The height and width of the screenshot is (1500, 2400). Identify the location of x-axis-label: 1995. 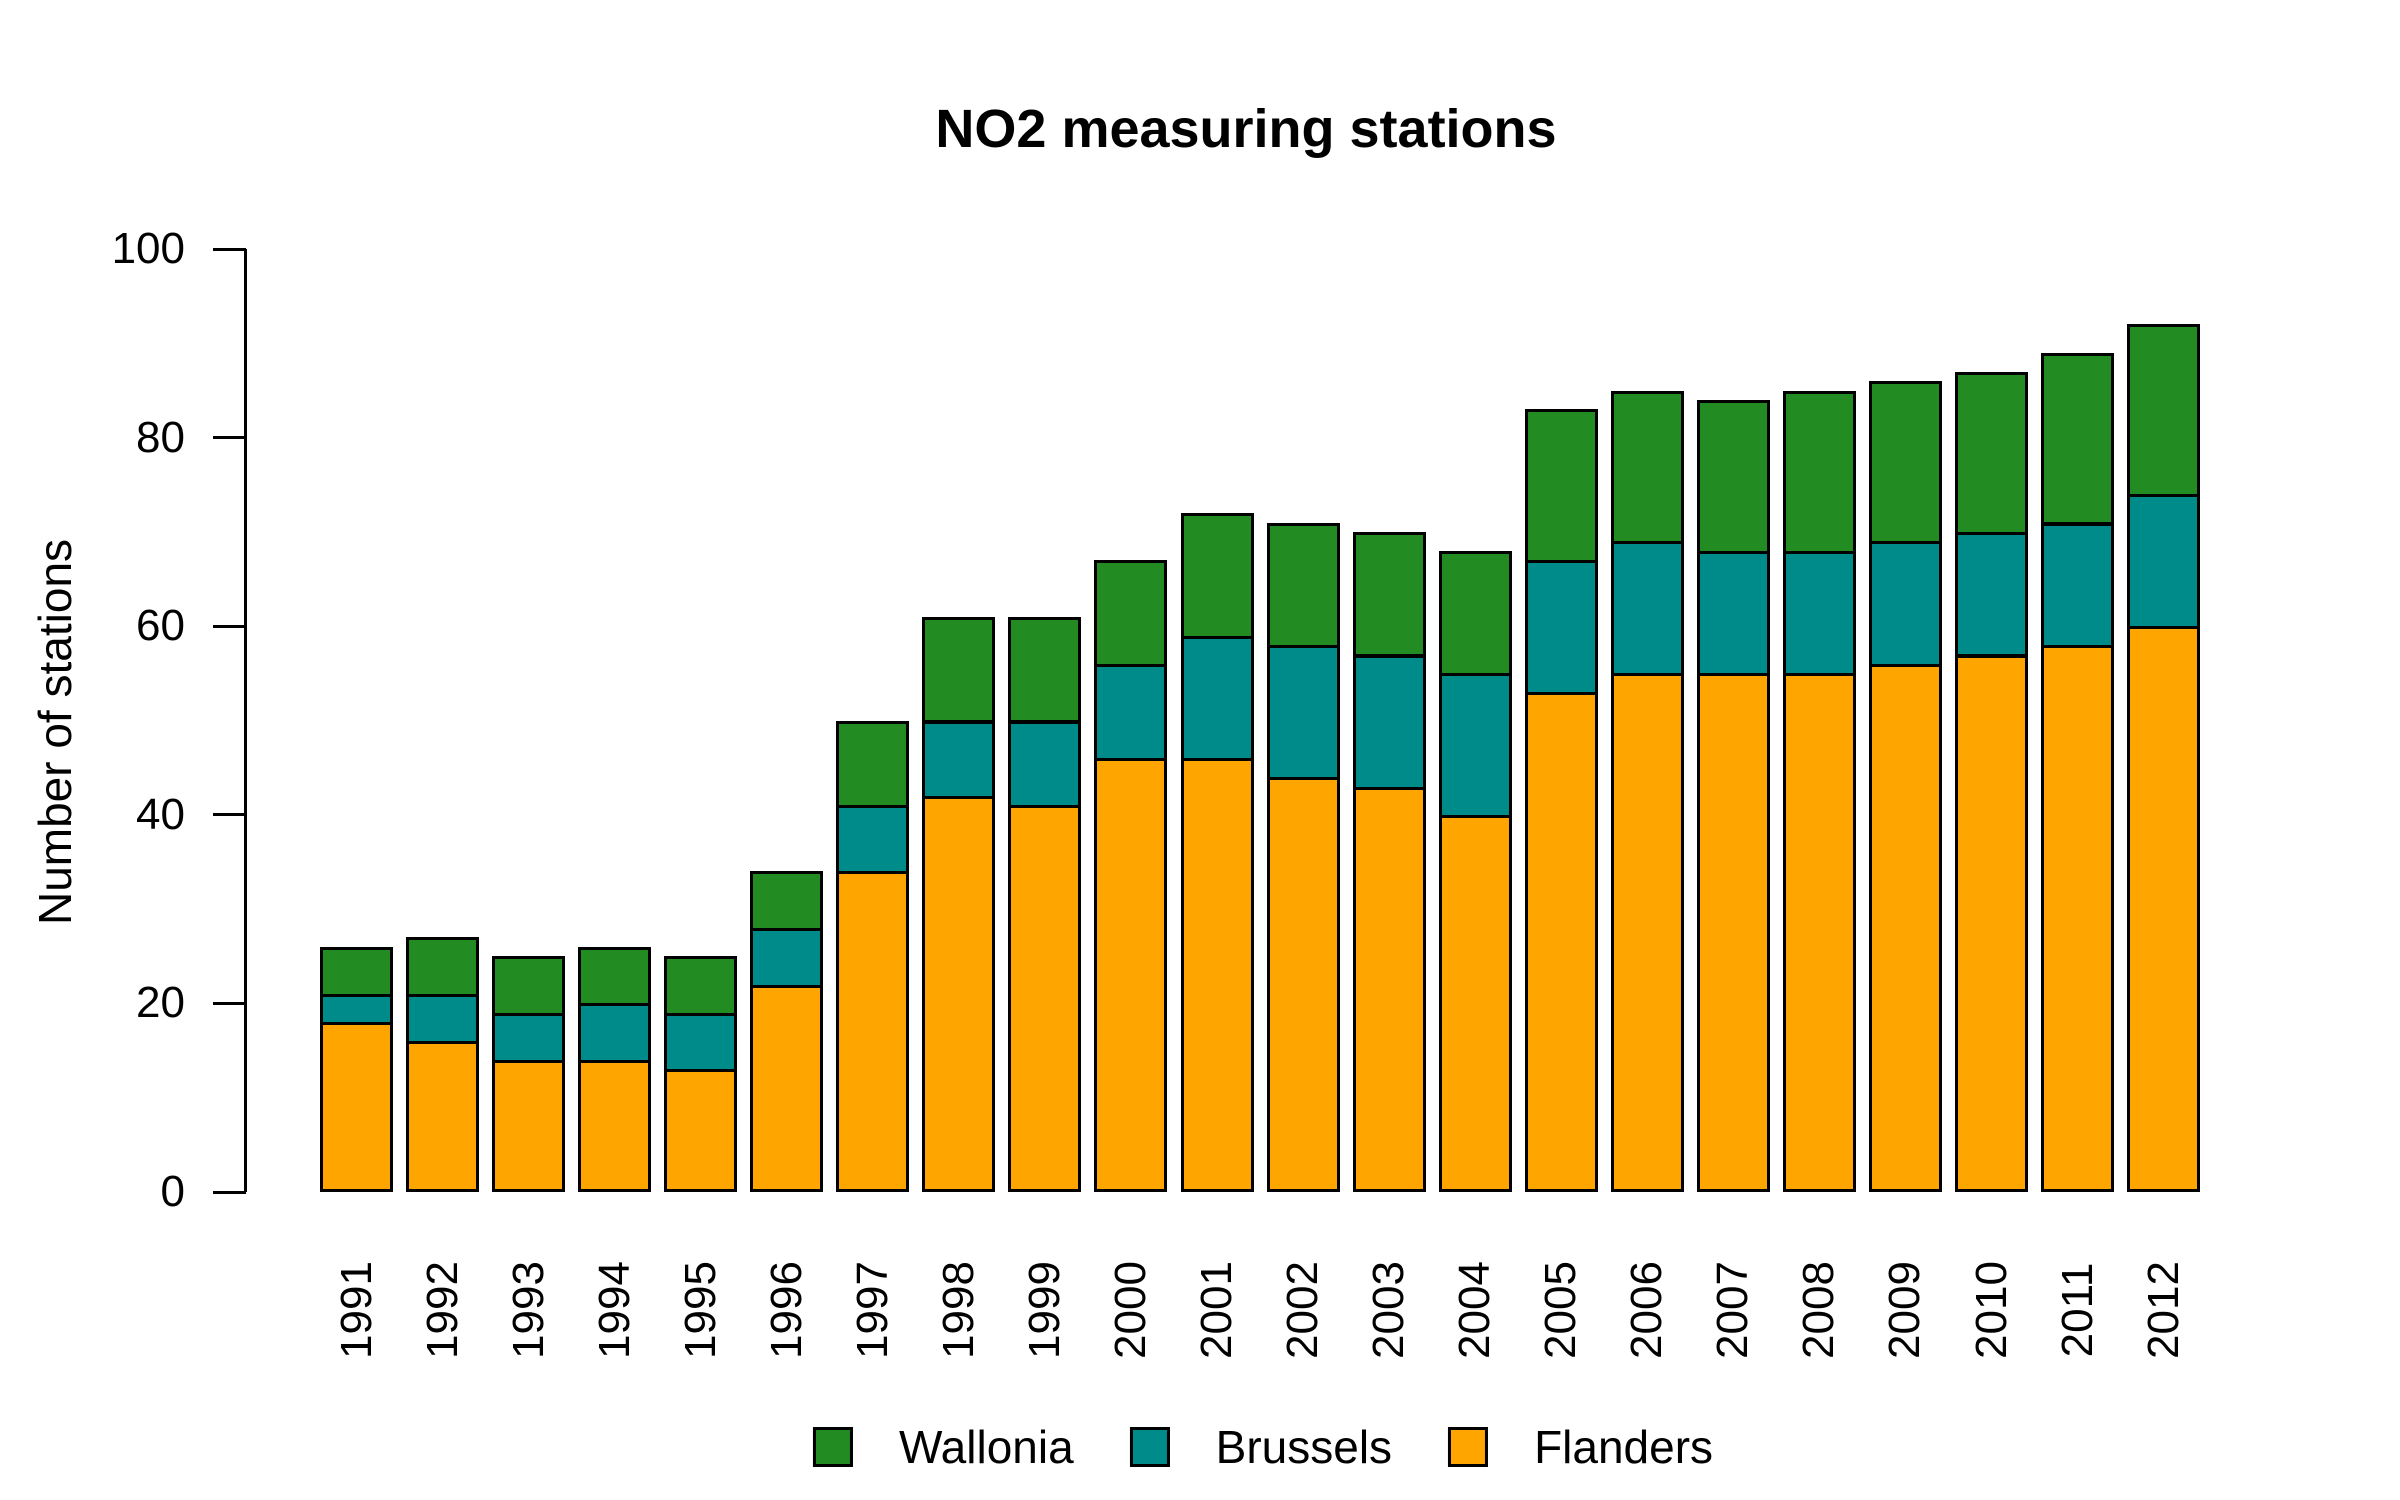
(700, 1310).